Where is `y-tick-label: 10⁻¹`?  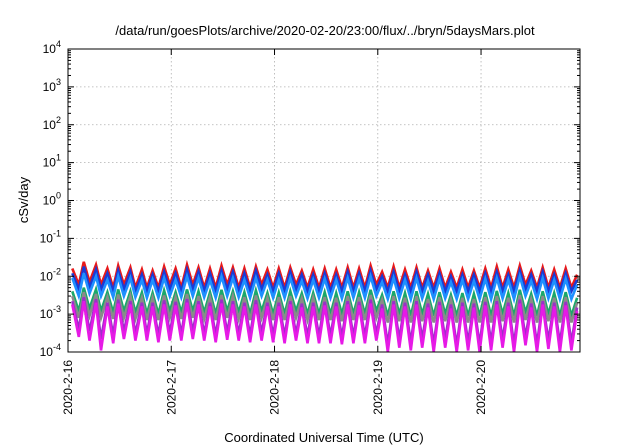 y-tick-label: 10⁻¹ is located at coordinates (50, 236).